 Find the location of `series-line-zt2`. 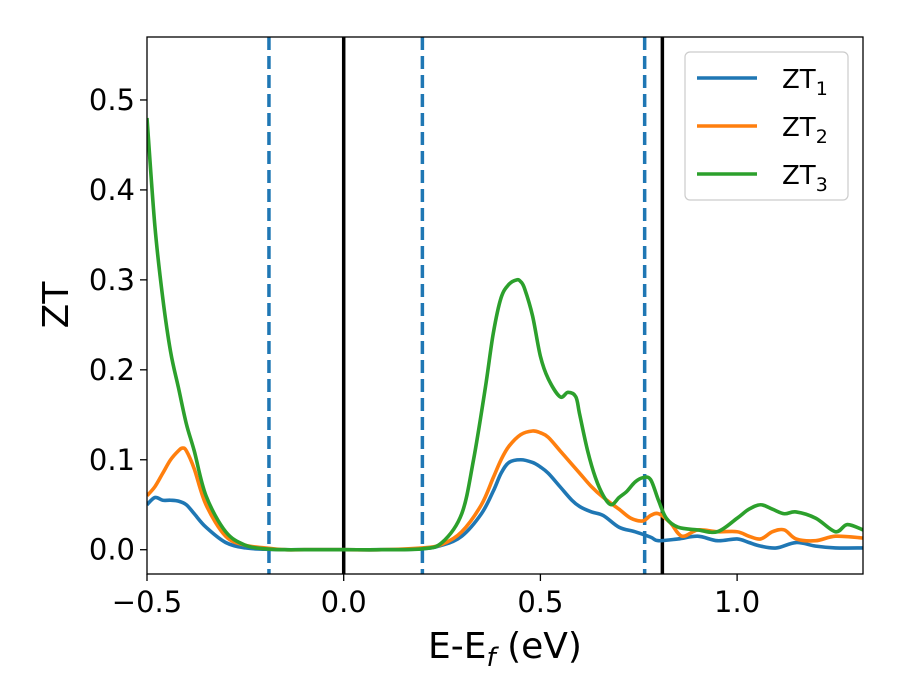

series-line-zt2 is located at coordinates (505, 490).